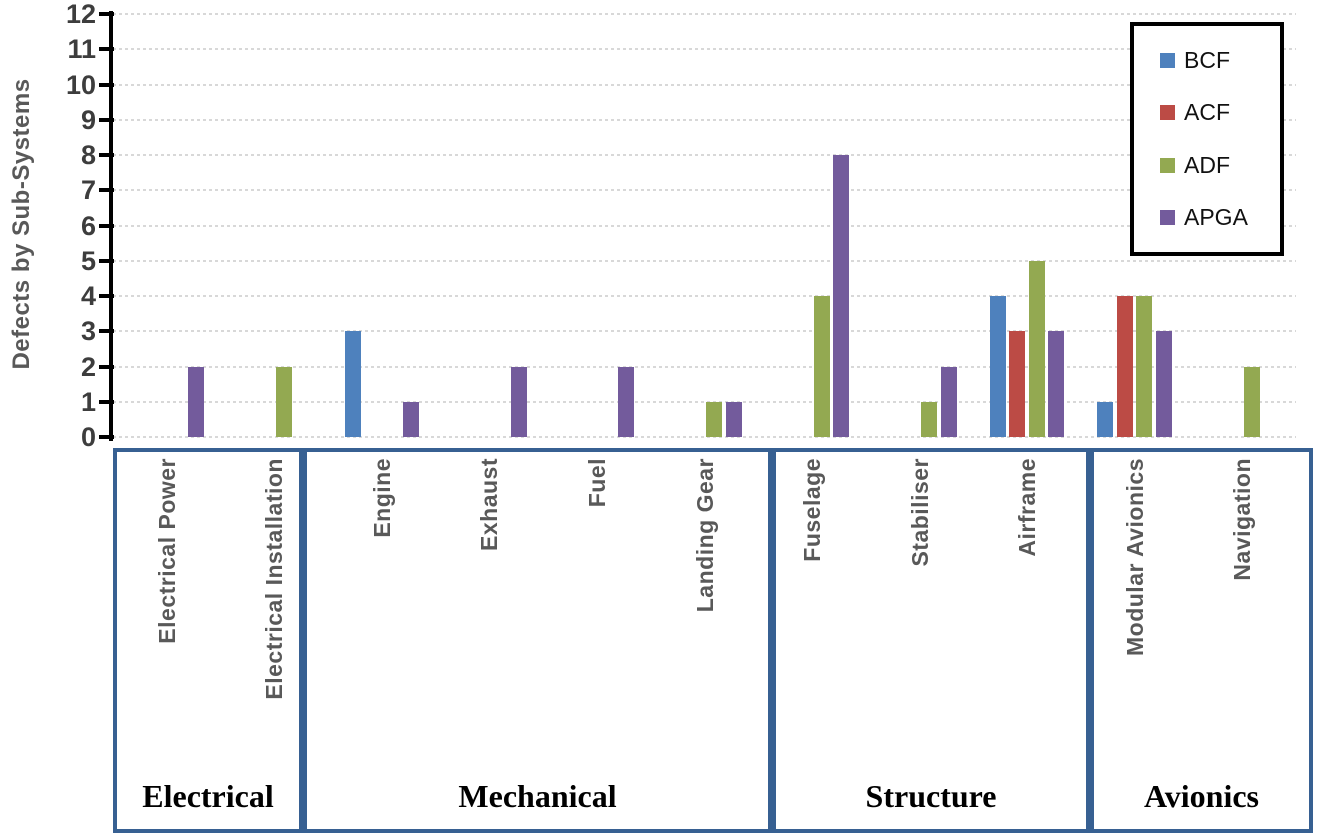 The image size is (1323, 840). I want to click on category-label: Electrical Power, so click(166, 551).